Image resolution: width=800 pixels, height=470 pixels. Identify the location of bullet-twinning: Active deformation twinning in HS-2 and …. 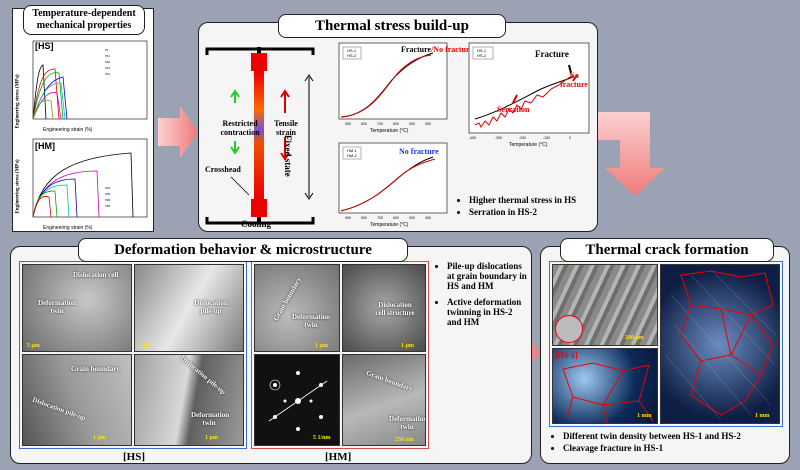
(488, 312).